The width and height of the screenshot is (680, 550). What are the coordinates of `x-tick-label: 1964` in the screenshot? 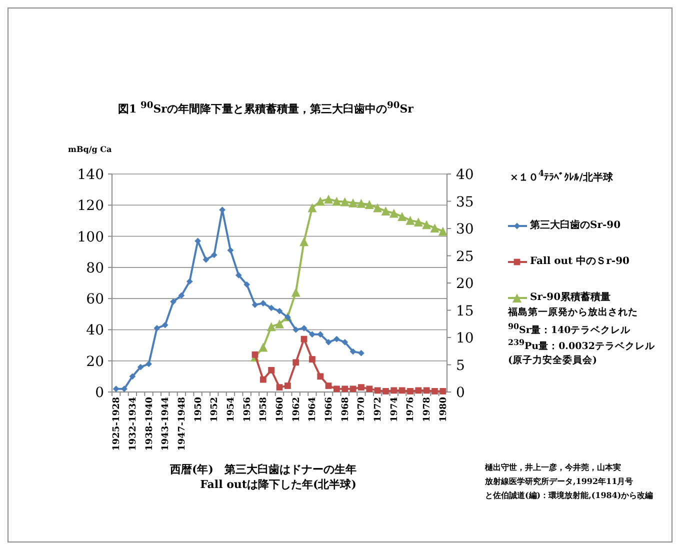 It's located at (313, 409).